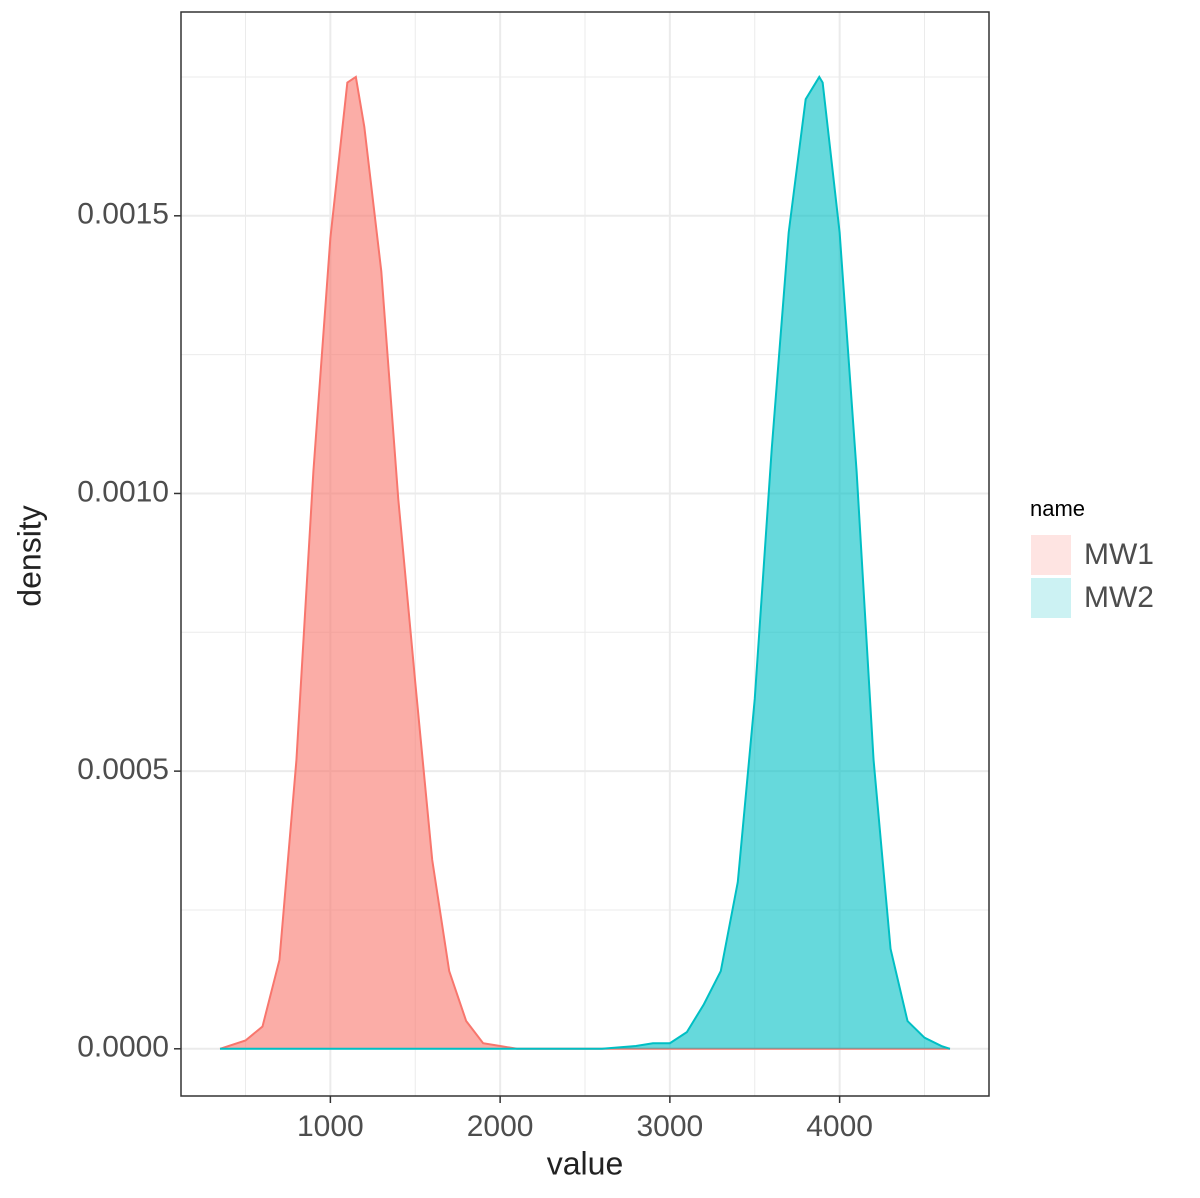 The image size is (1200, 1198). Describe the element at coordinates (1057, 508) in the screenshot. I see `legend-title: name` at that location.